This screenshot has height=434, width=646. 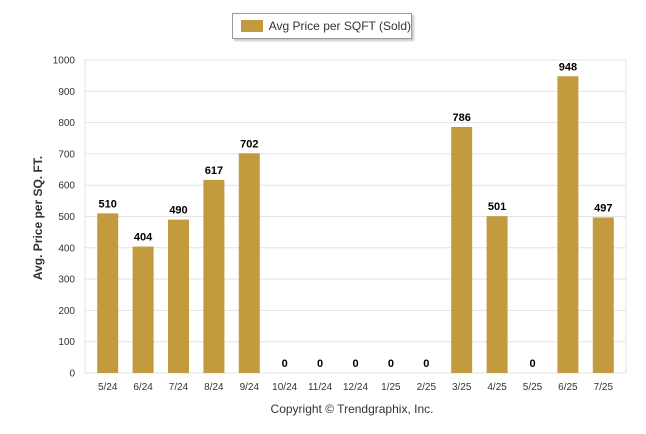 I want to click on data-label: 617, so click(x=214, y=171).